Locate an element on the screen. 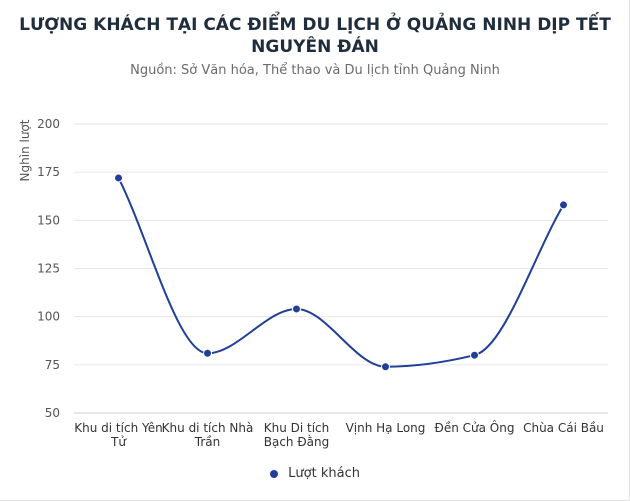 This screenshot has width=630, height=501. x-tick-label-2: Khu Di tích Bạch Đằng is located at coordinates (297, 435).